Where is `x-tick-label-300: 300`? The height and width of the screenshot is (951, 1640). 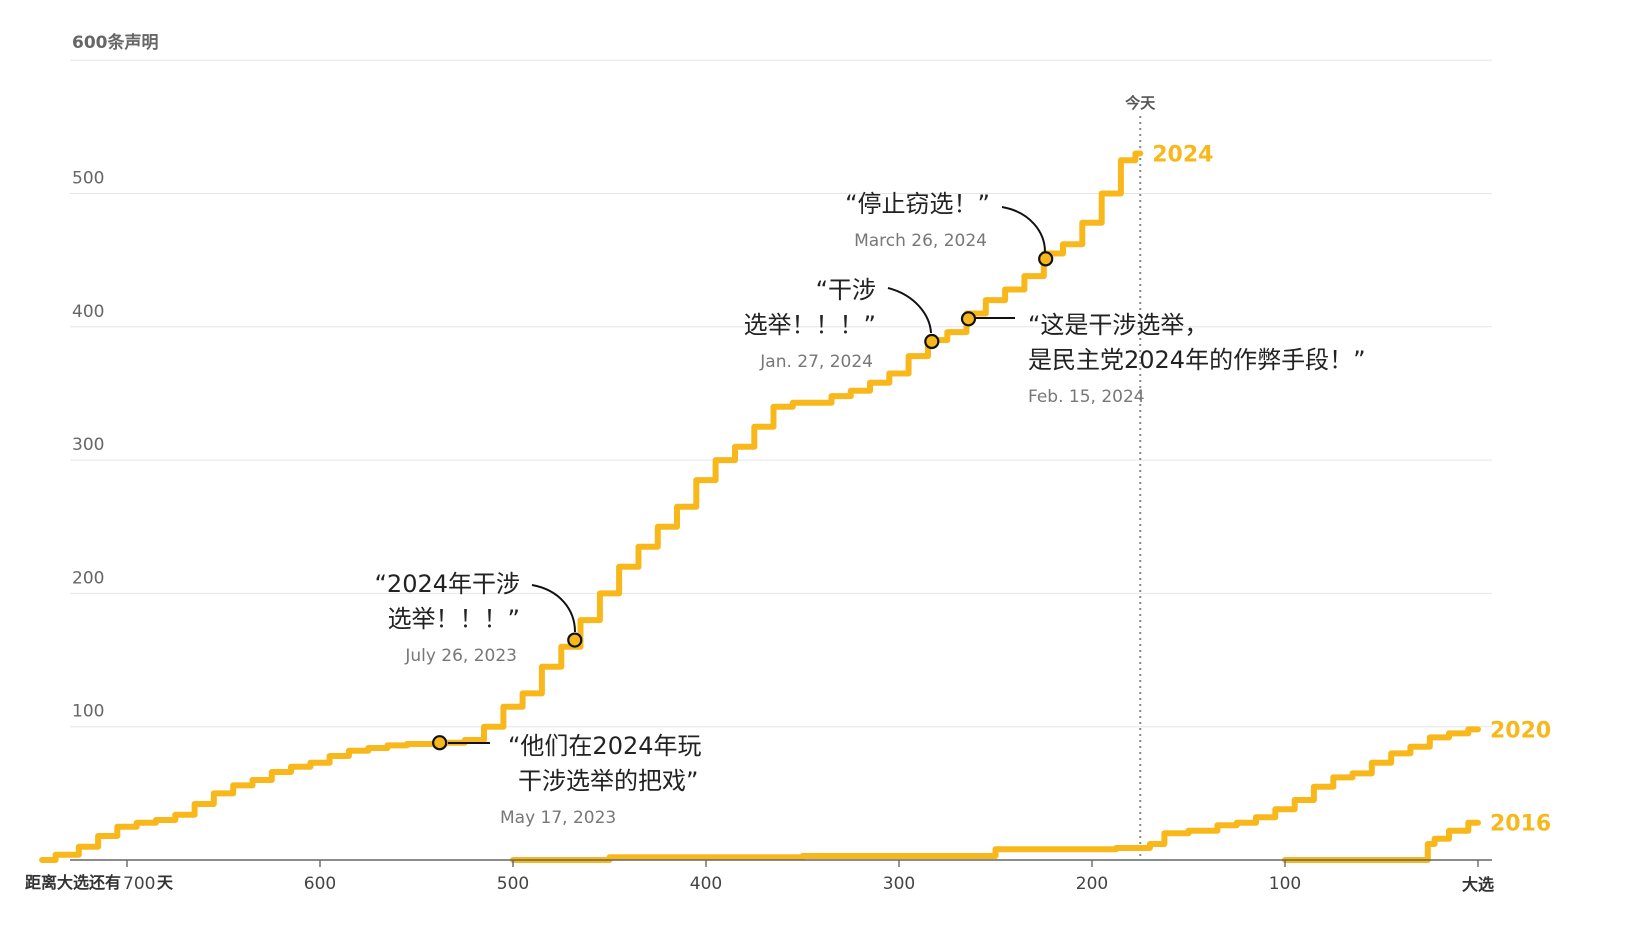
x-tick-label-300: 300 is located at coordinates (899, 884).